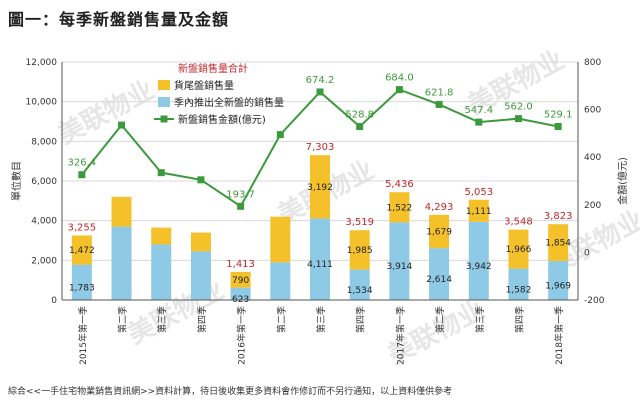  Describe the element at coordinates (592, 206) in the screenshot. I see `y2-tick-label: 200` at that location.